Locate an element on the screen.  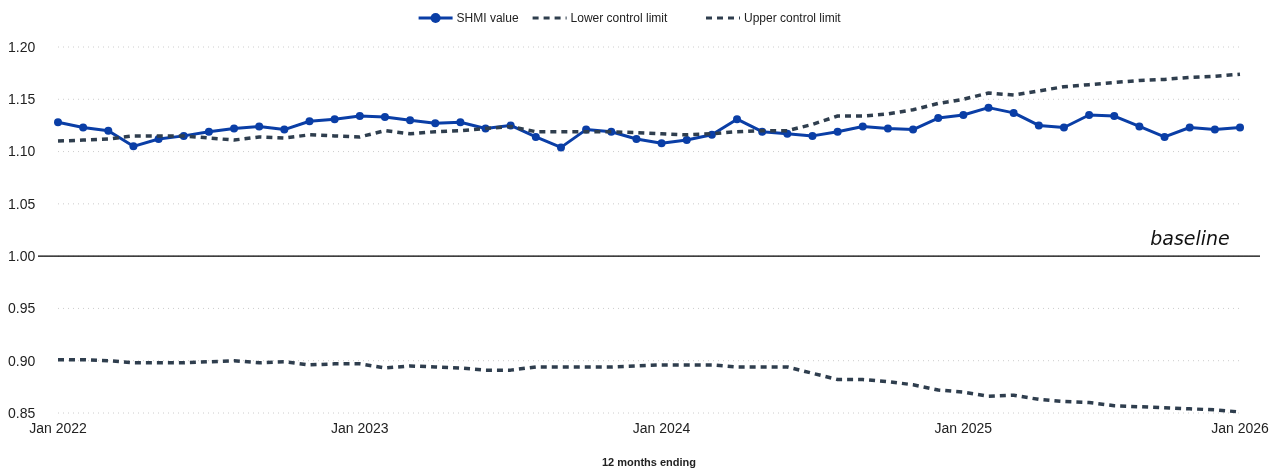
y-tick-label: 1.05 is located at coordinates (22, 203).